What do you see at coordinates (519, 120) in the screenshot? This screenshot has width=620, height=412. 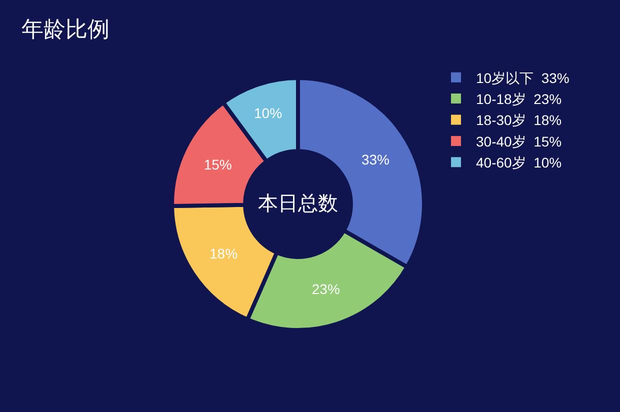 I see `legend-label: 18-30岁 18%` at bounding box center [519, 120].